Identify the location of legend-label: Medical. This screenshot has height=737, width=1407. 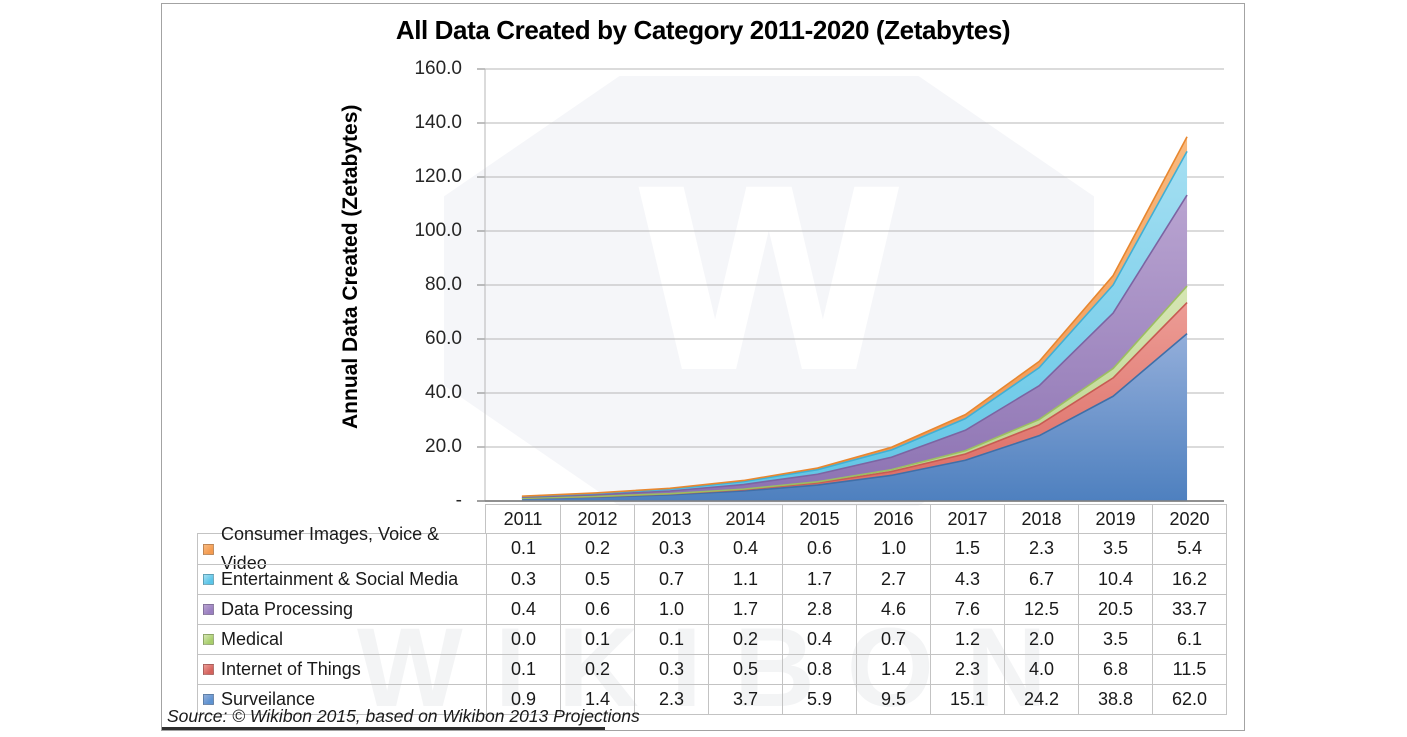
(252, 639).